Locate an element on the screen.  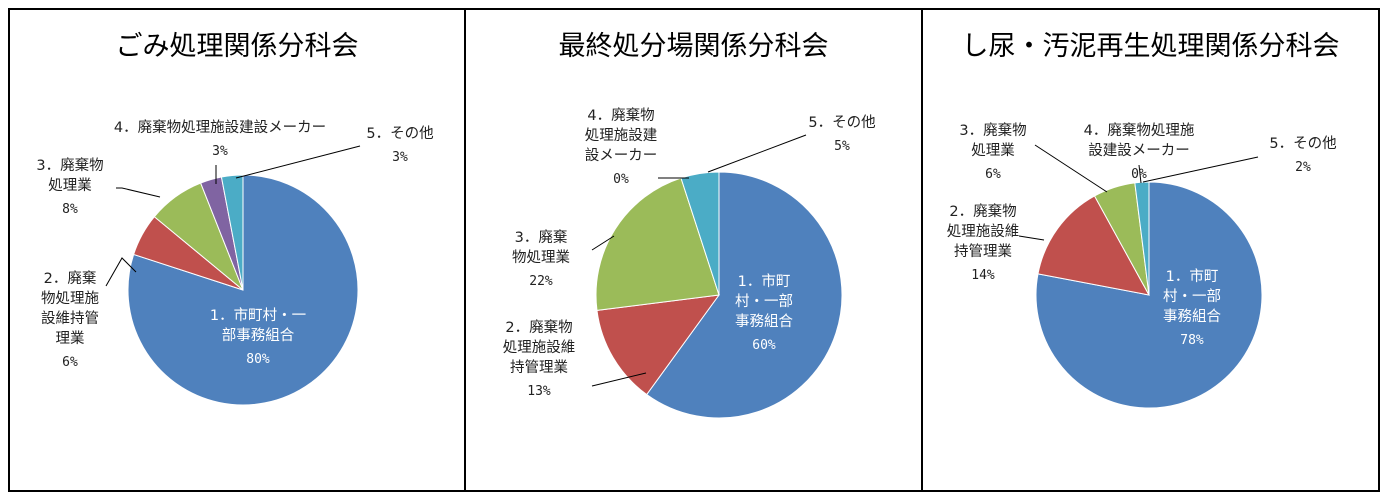
slice-label-5: 5．その他 2% is located at coordinates (1302, 155).